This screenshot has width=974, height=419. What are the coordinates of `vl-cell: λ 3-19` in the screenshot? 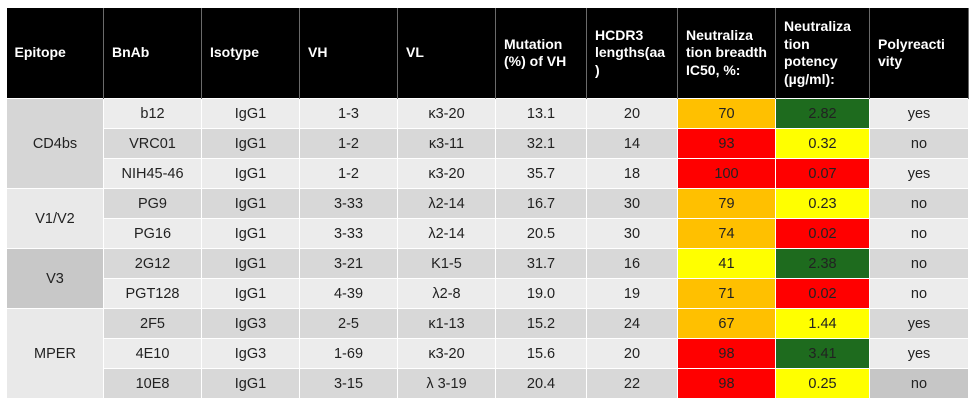 It's located at (446, 383).